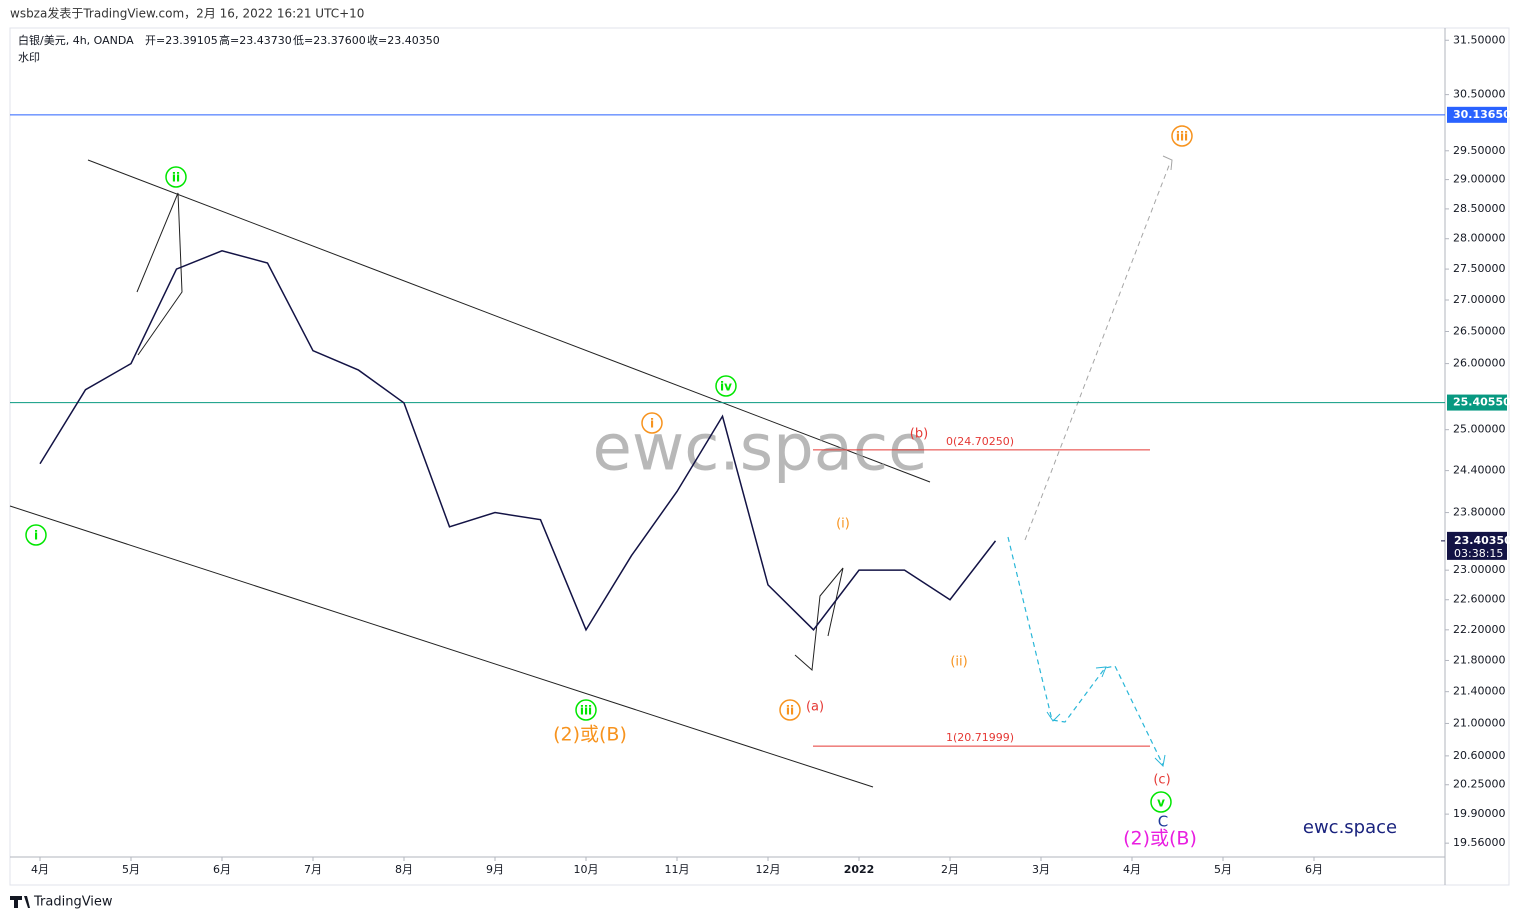 This screenshot has height=920, width=1519. What do you see at coordinates (313, 869) in the screenshot?
I see `x-tick-label: 7月` at bounding box center [313, 869].